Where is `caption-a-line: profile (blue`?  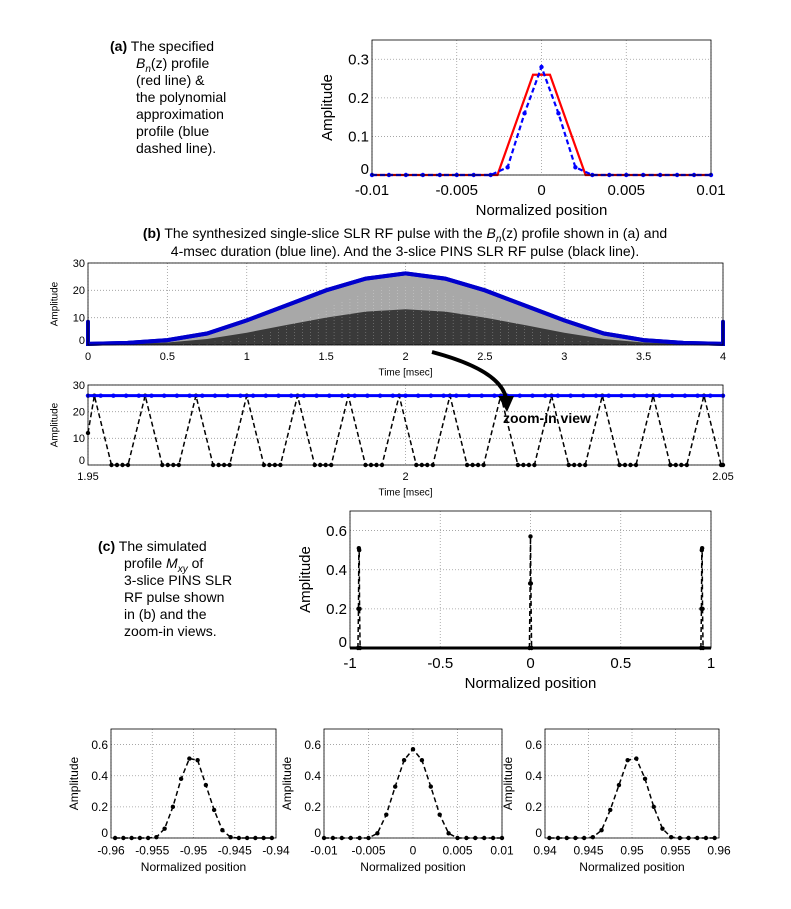
caption-a-line: profile (blue is located at coordinates (173, 131).